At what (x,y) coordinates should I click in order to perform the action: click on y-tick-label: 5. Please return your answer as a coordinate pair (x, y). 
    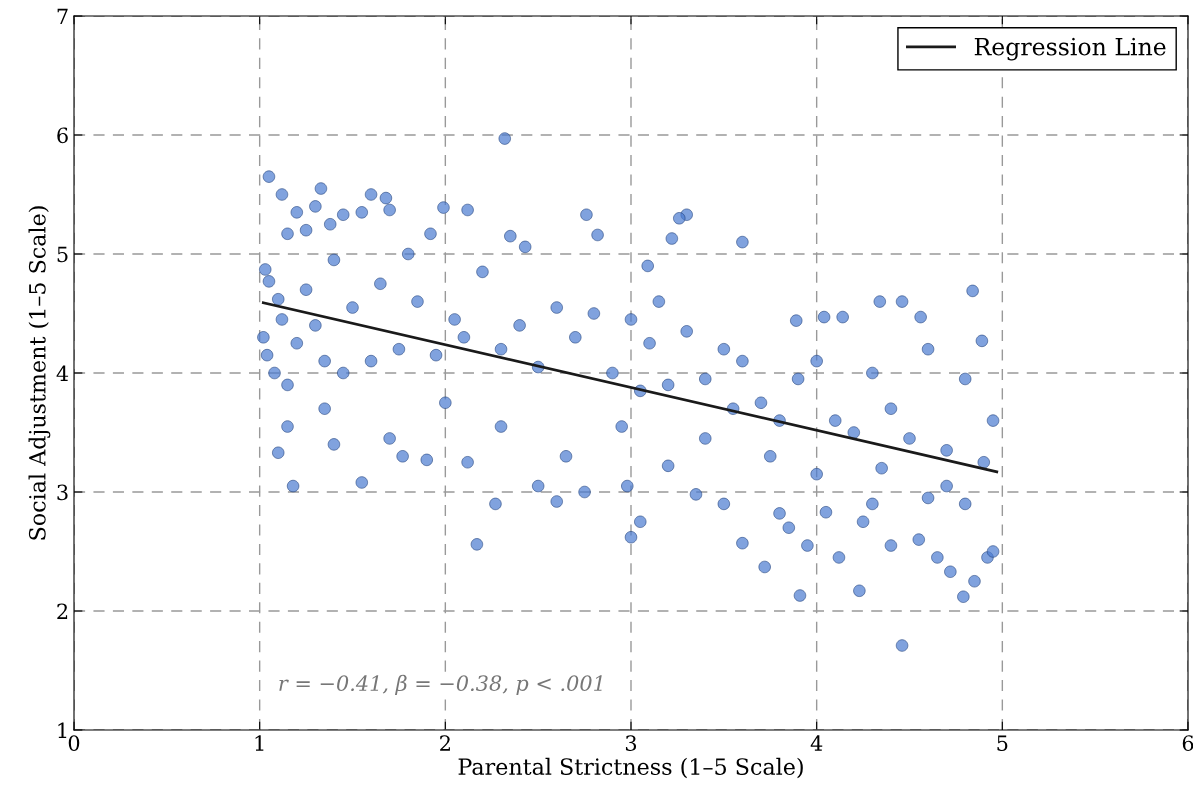
    Looking at the image, I should click on (62, 254).